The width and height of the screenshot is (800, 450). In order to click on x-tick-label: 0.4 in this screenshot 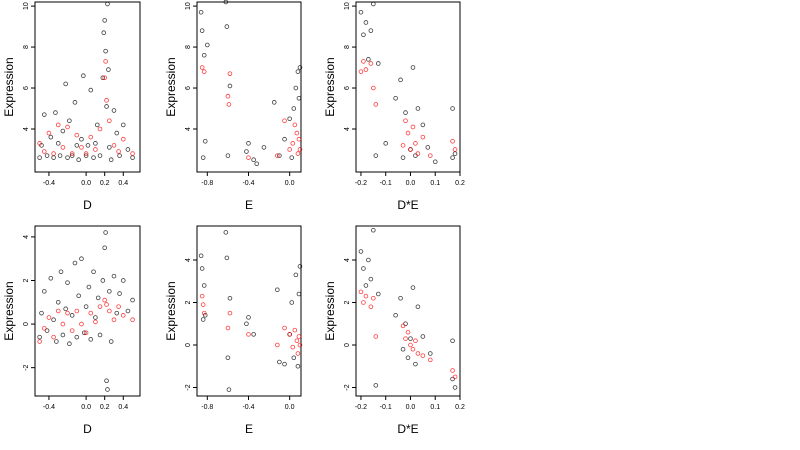, I will do `click(123, 407)`.